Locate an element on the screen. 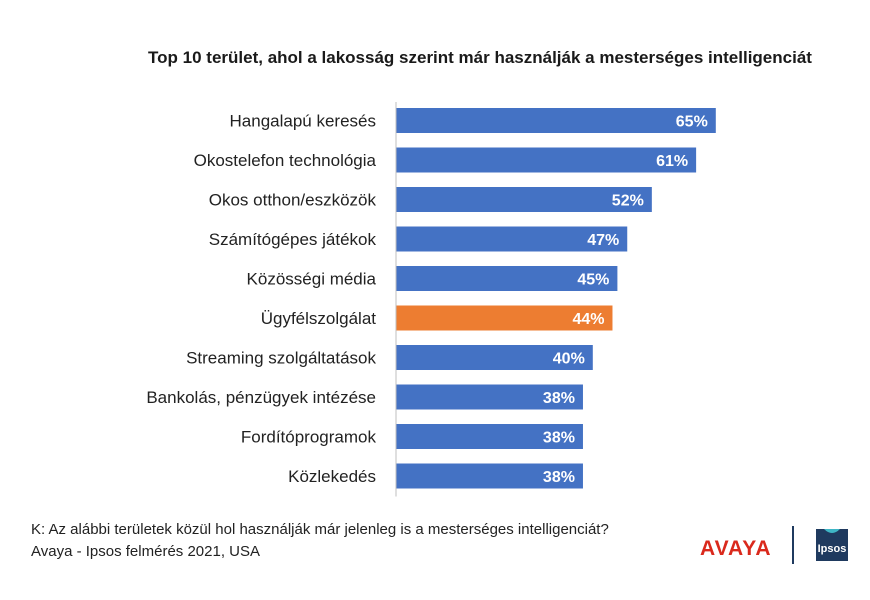  category-label: Számítógépes játékok is located at coordinates (293, 239).